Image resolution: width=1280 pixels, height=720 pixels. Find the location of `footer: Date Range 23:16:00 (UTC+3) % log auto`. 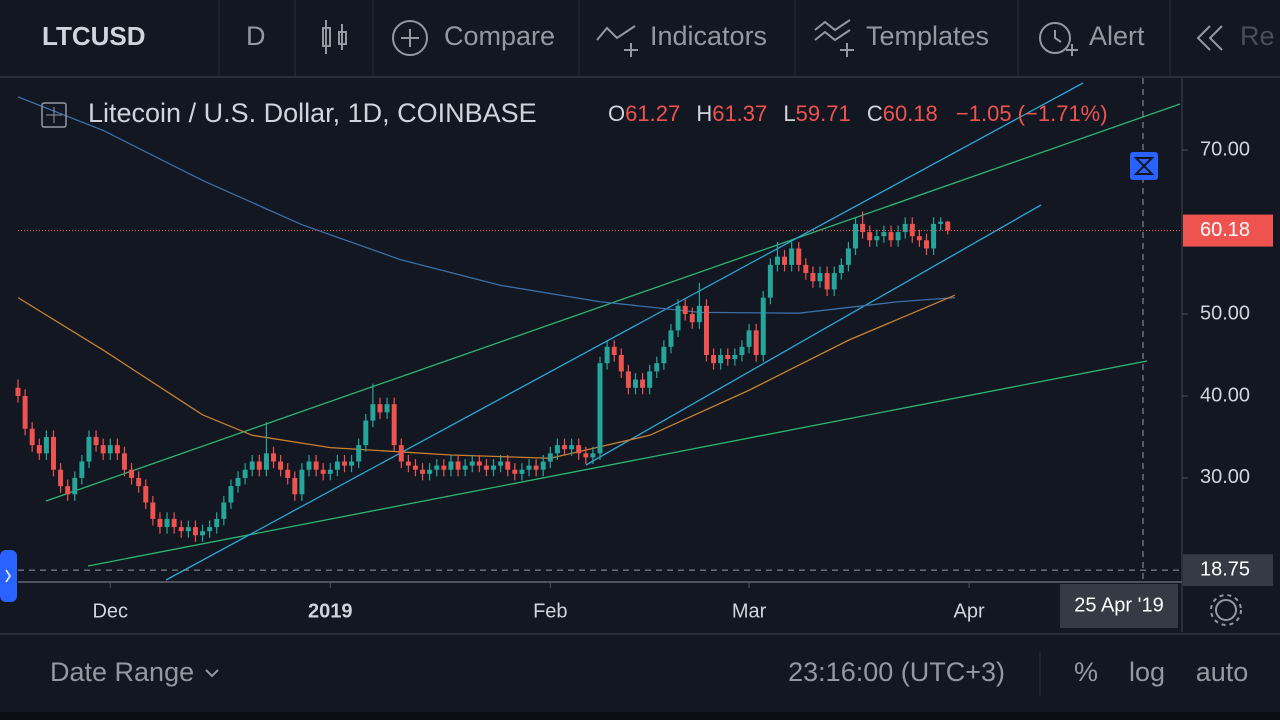

footer: Date Range 23:16:00 (UTC+3) % log auto is located at coordinates (640, 676).